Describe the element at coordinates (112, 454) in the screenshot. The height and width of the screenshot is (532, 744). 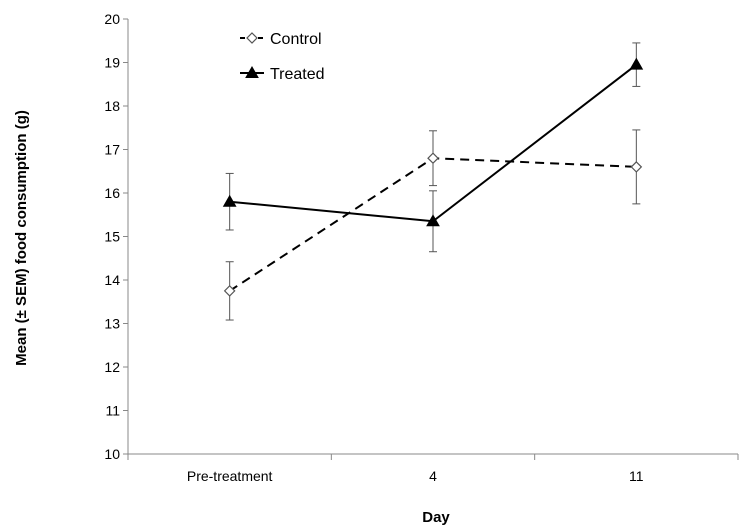
I see `y-tick-label: 10` at that location.